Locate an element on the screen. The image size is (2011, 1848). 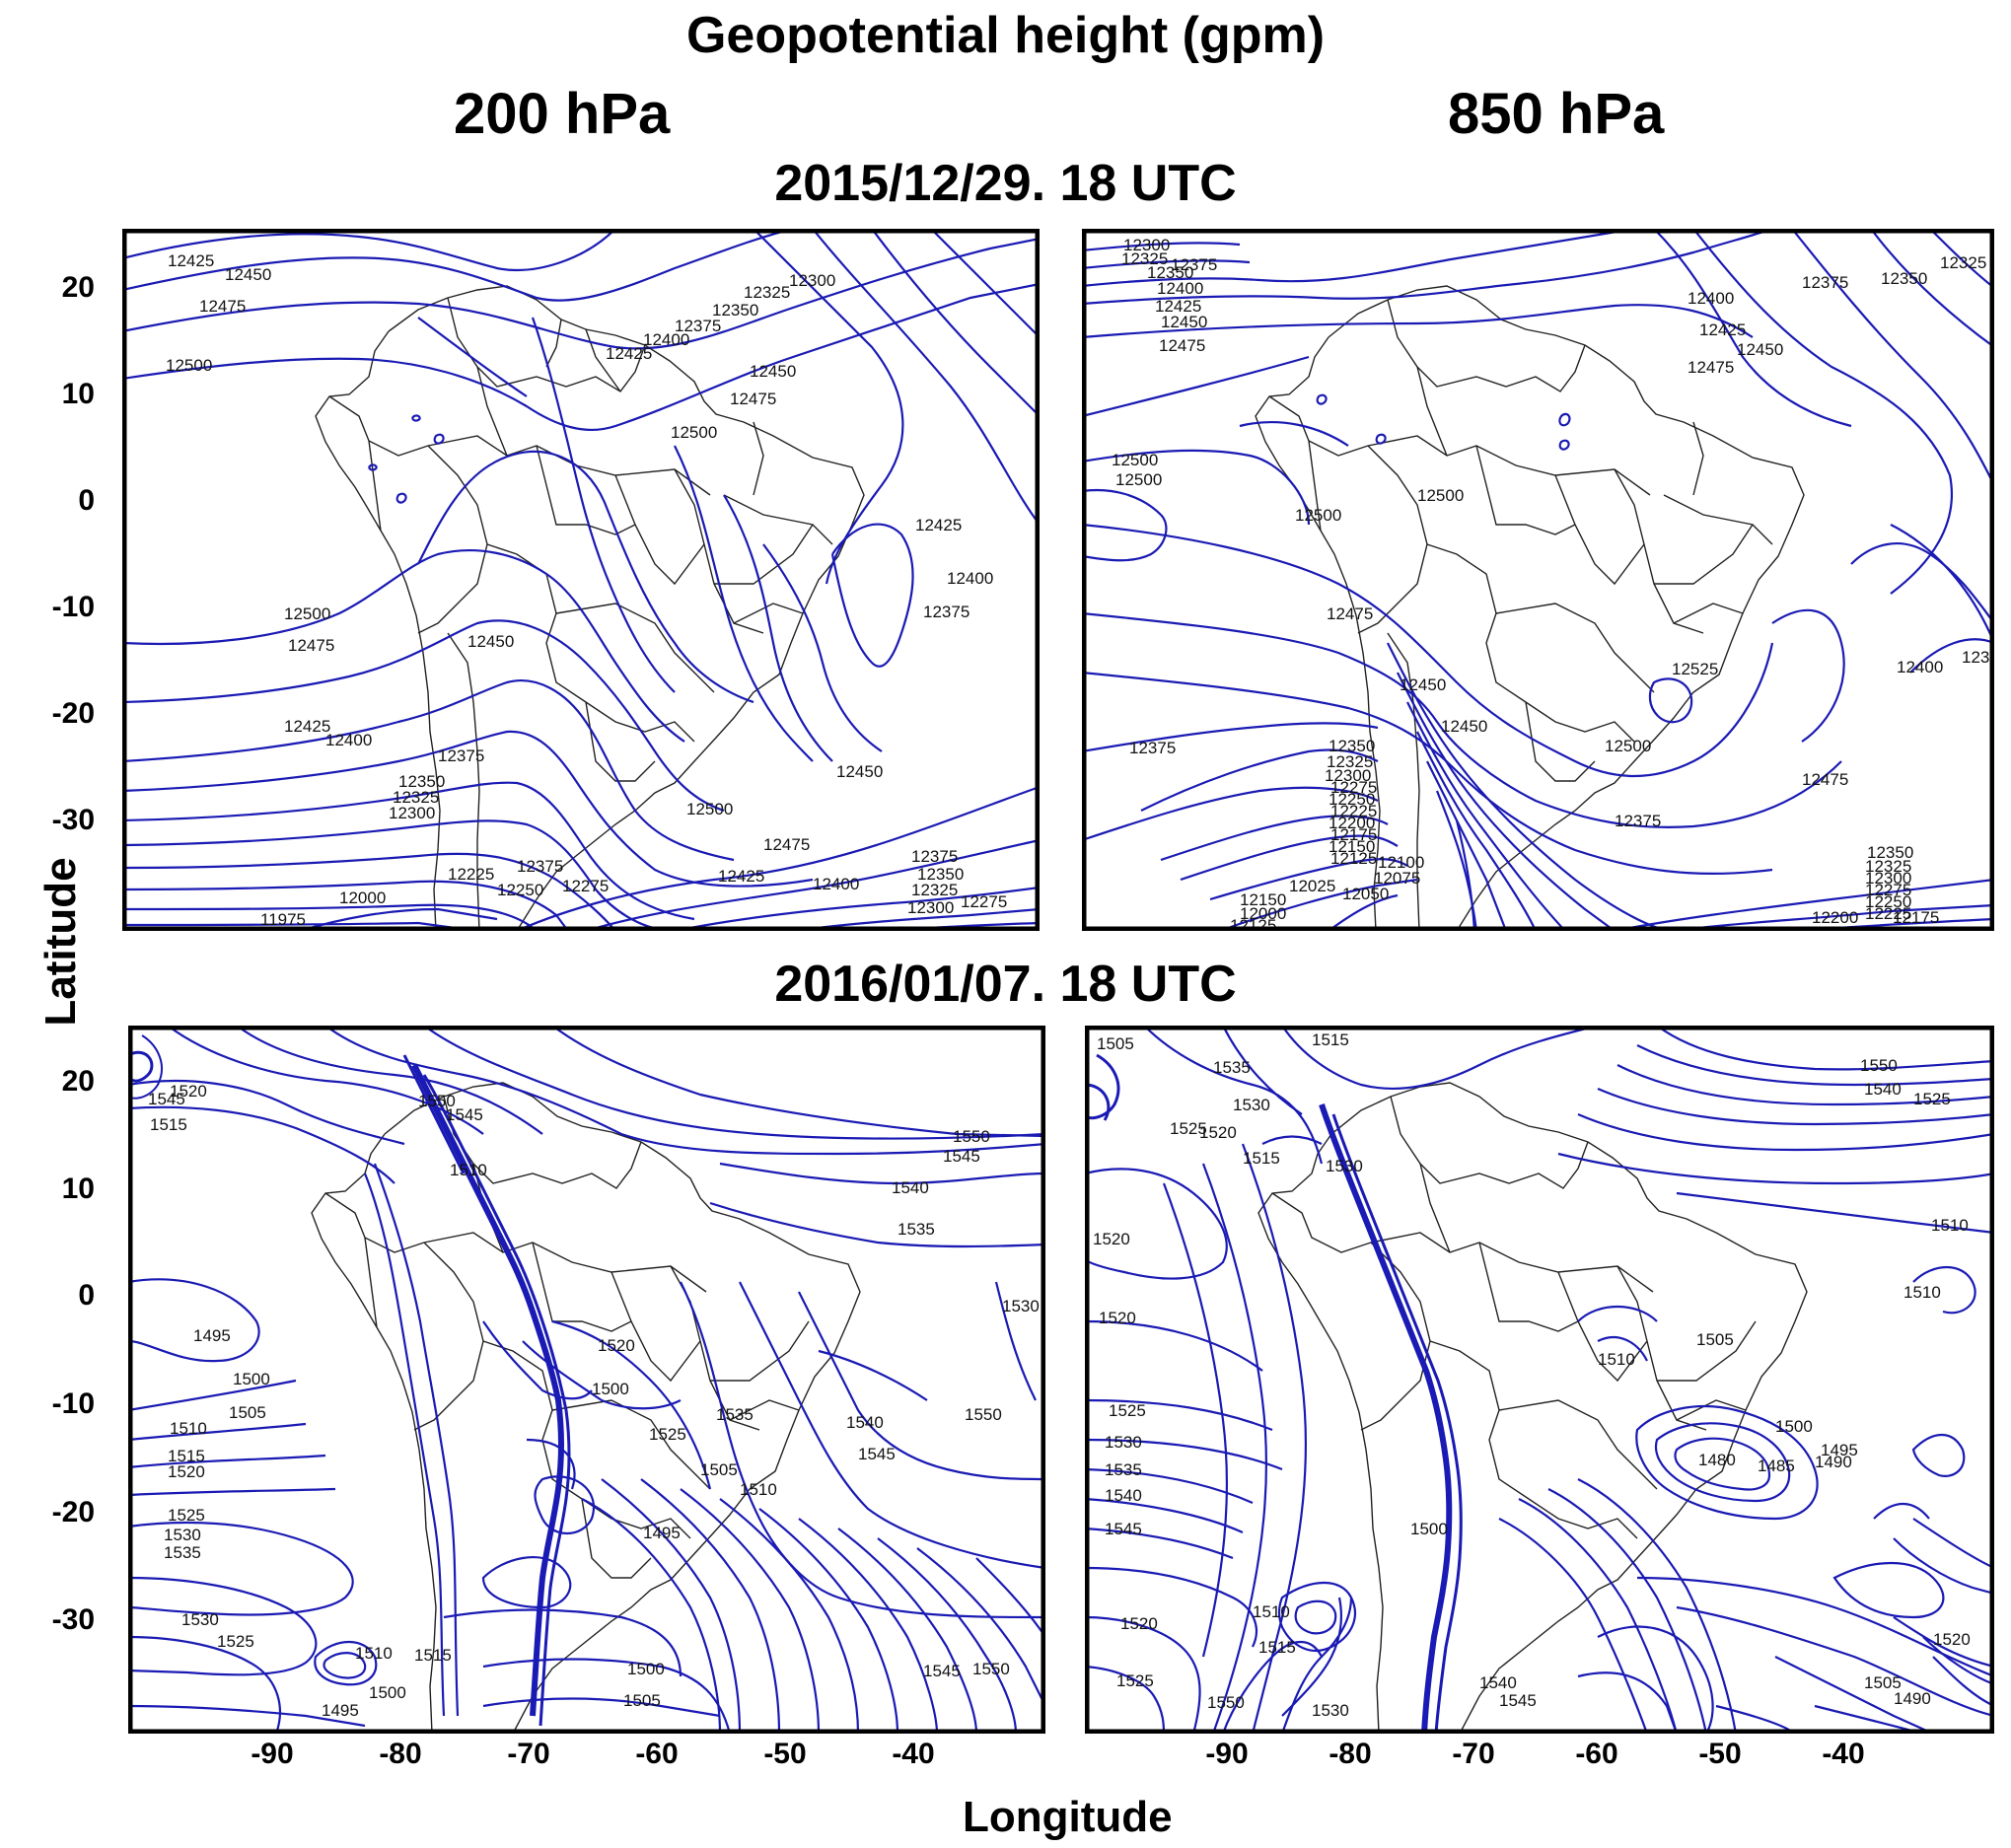
x-tick-right-m80: -80 is located at coordinates (1350, 1754).